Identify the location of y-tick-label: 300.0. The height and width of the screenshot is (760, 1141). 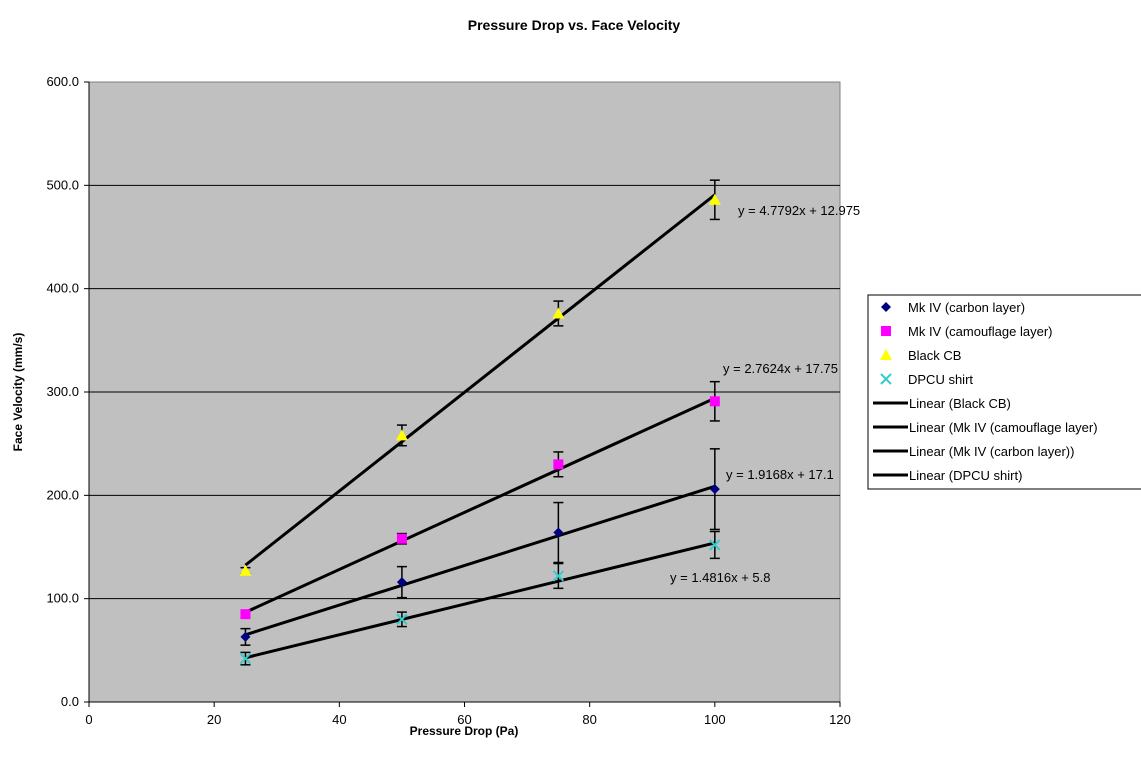
(62, 391).